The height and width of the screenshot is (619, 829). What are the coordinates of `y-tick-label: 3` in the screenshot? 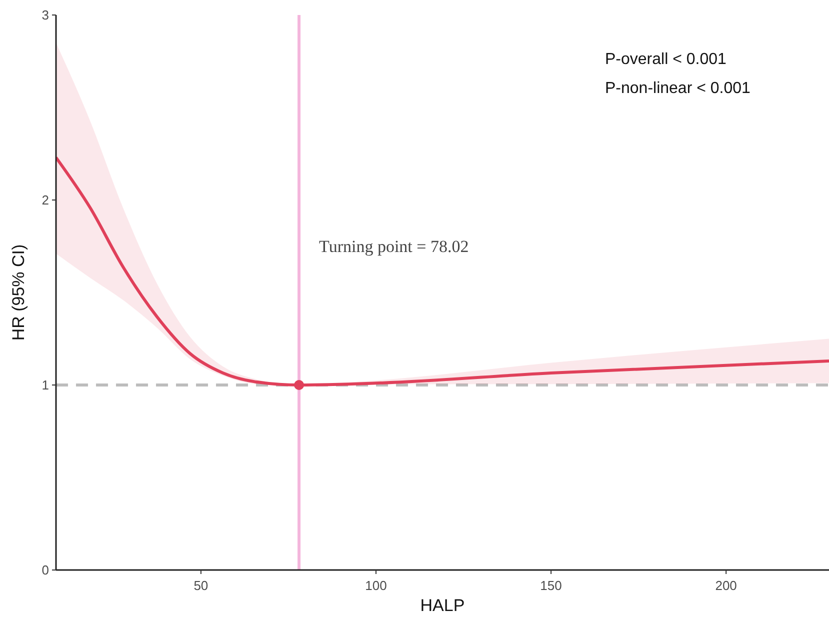 It's located at (45, 15).